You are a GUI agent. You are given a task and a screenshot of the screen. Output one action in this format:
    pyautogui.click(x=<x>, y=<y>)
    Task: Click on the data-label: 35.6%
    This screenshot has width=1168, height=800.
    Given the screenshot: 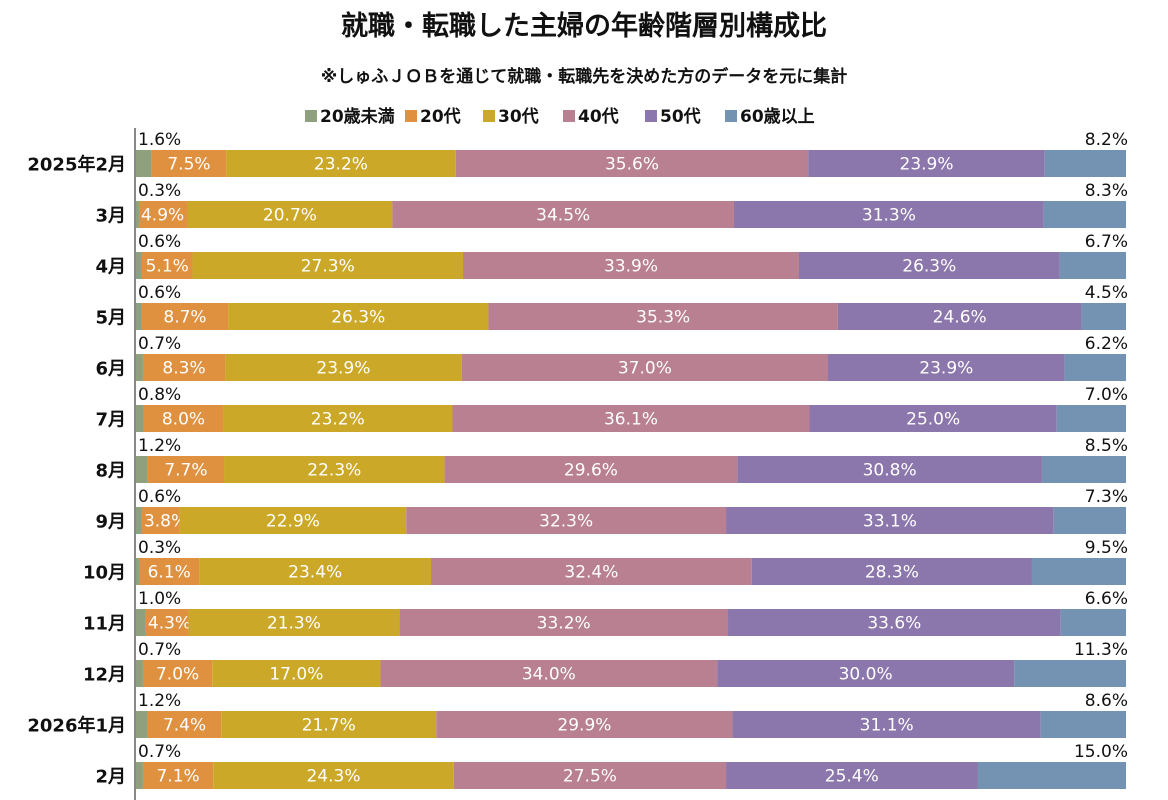 What is the action you would take?
    pyautogui.click(x=632, y=165)
    